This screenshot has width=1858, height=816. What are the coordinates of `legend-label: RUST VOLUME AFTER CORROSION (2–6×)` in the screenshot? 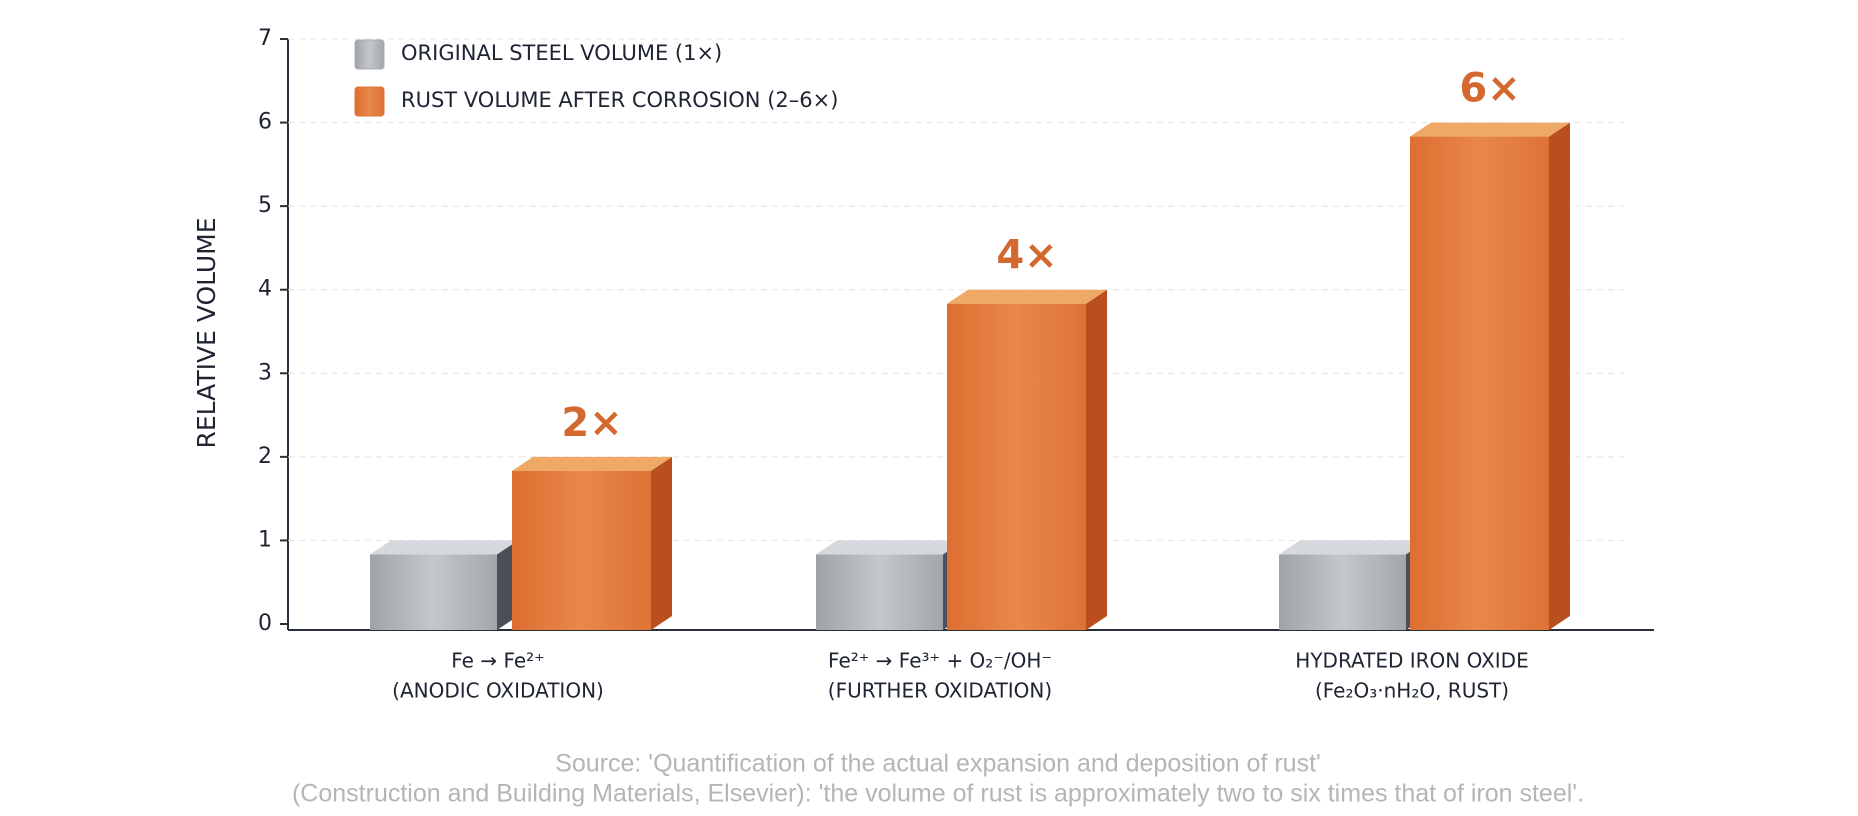 It's located at (619, 100).